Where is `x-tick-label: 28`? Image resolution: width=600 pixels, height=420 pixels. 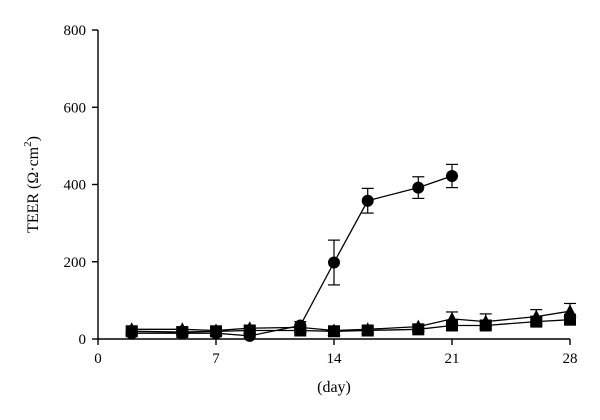
x-tick-label: 28 is located at coordinates (570, 359).